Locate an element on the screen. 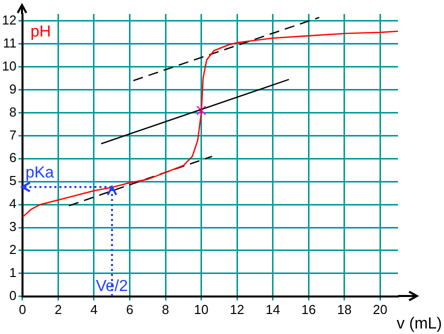  x-tick-label: 2 is located at coordinates (58, 309).